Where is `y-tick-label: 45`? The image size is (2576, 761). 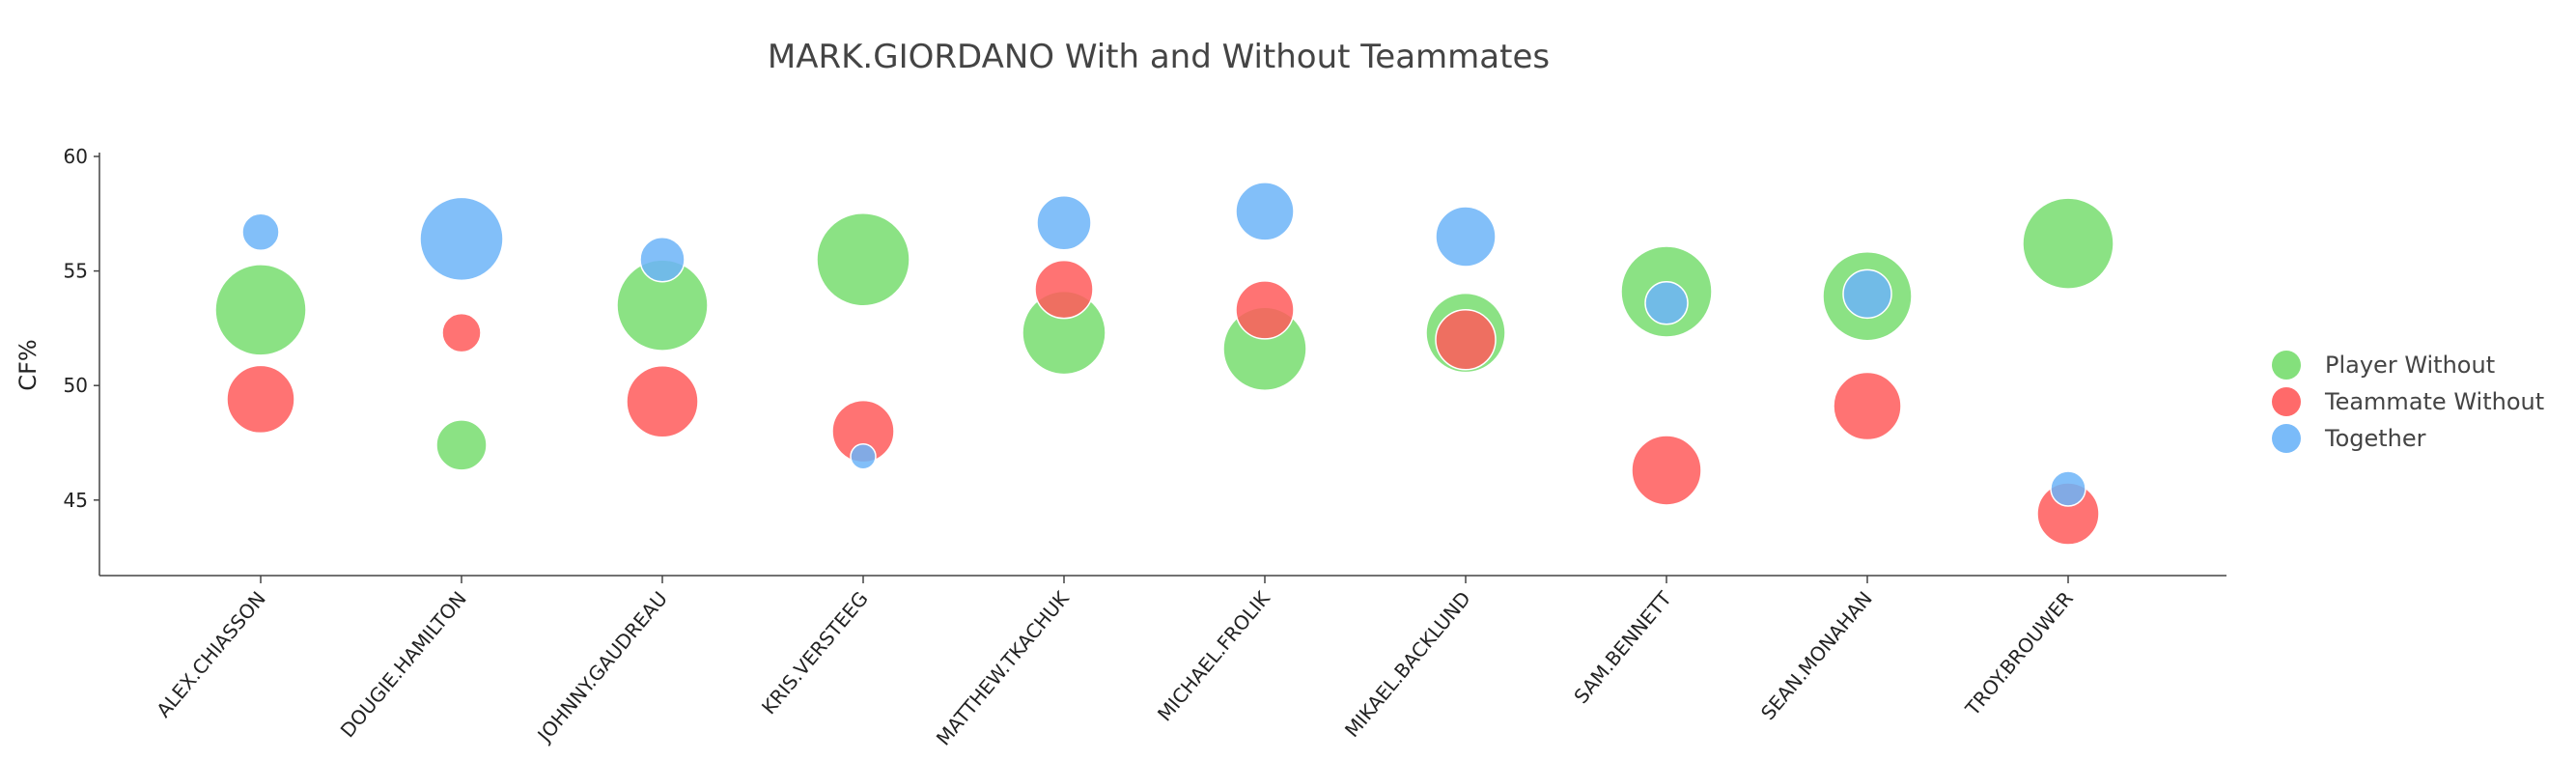
y-tick-label: 45 is located at coordinates (76, 500).